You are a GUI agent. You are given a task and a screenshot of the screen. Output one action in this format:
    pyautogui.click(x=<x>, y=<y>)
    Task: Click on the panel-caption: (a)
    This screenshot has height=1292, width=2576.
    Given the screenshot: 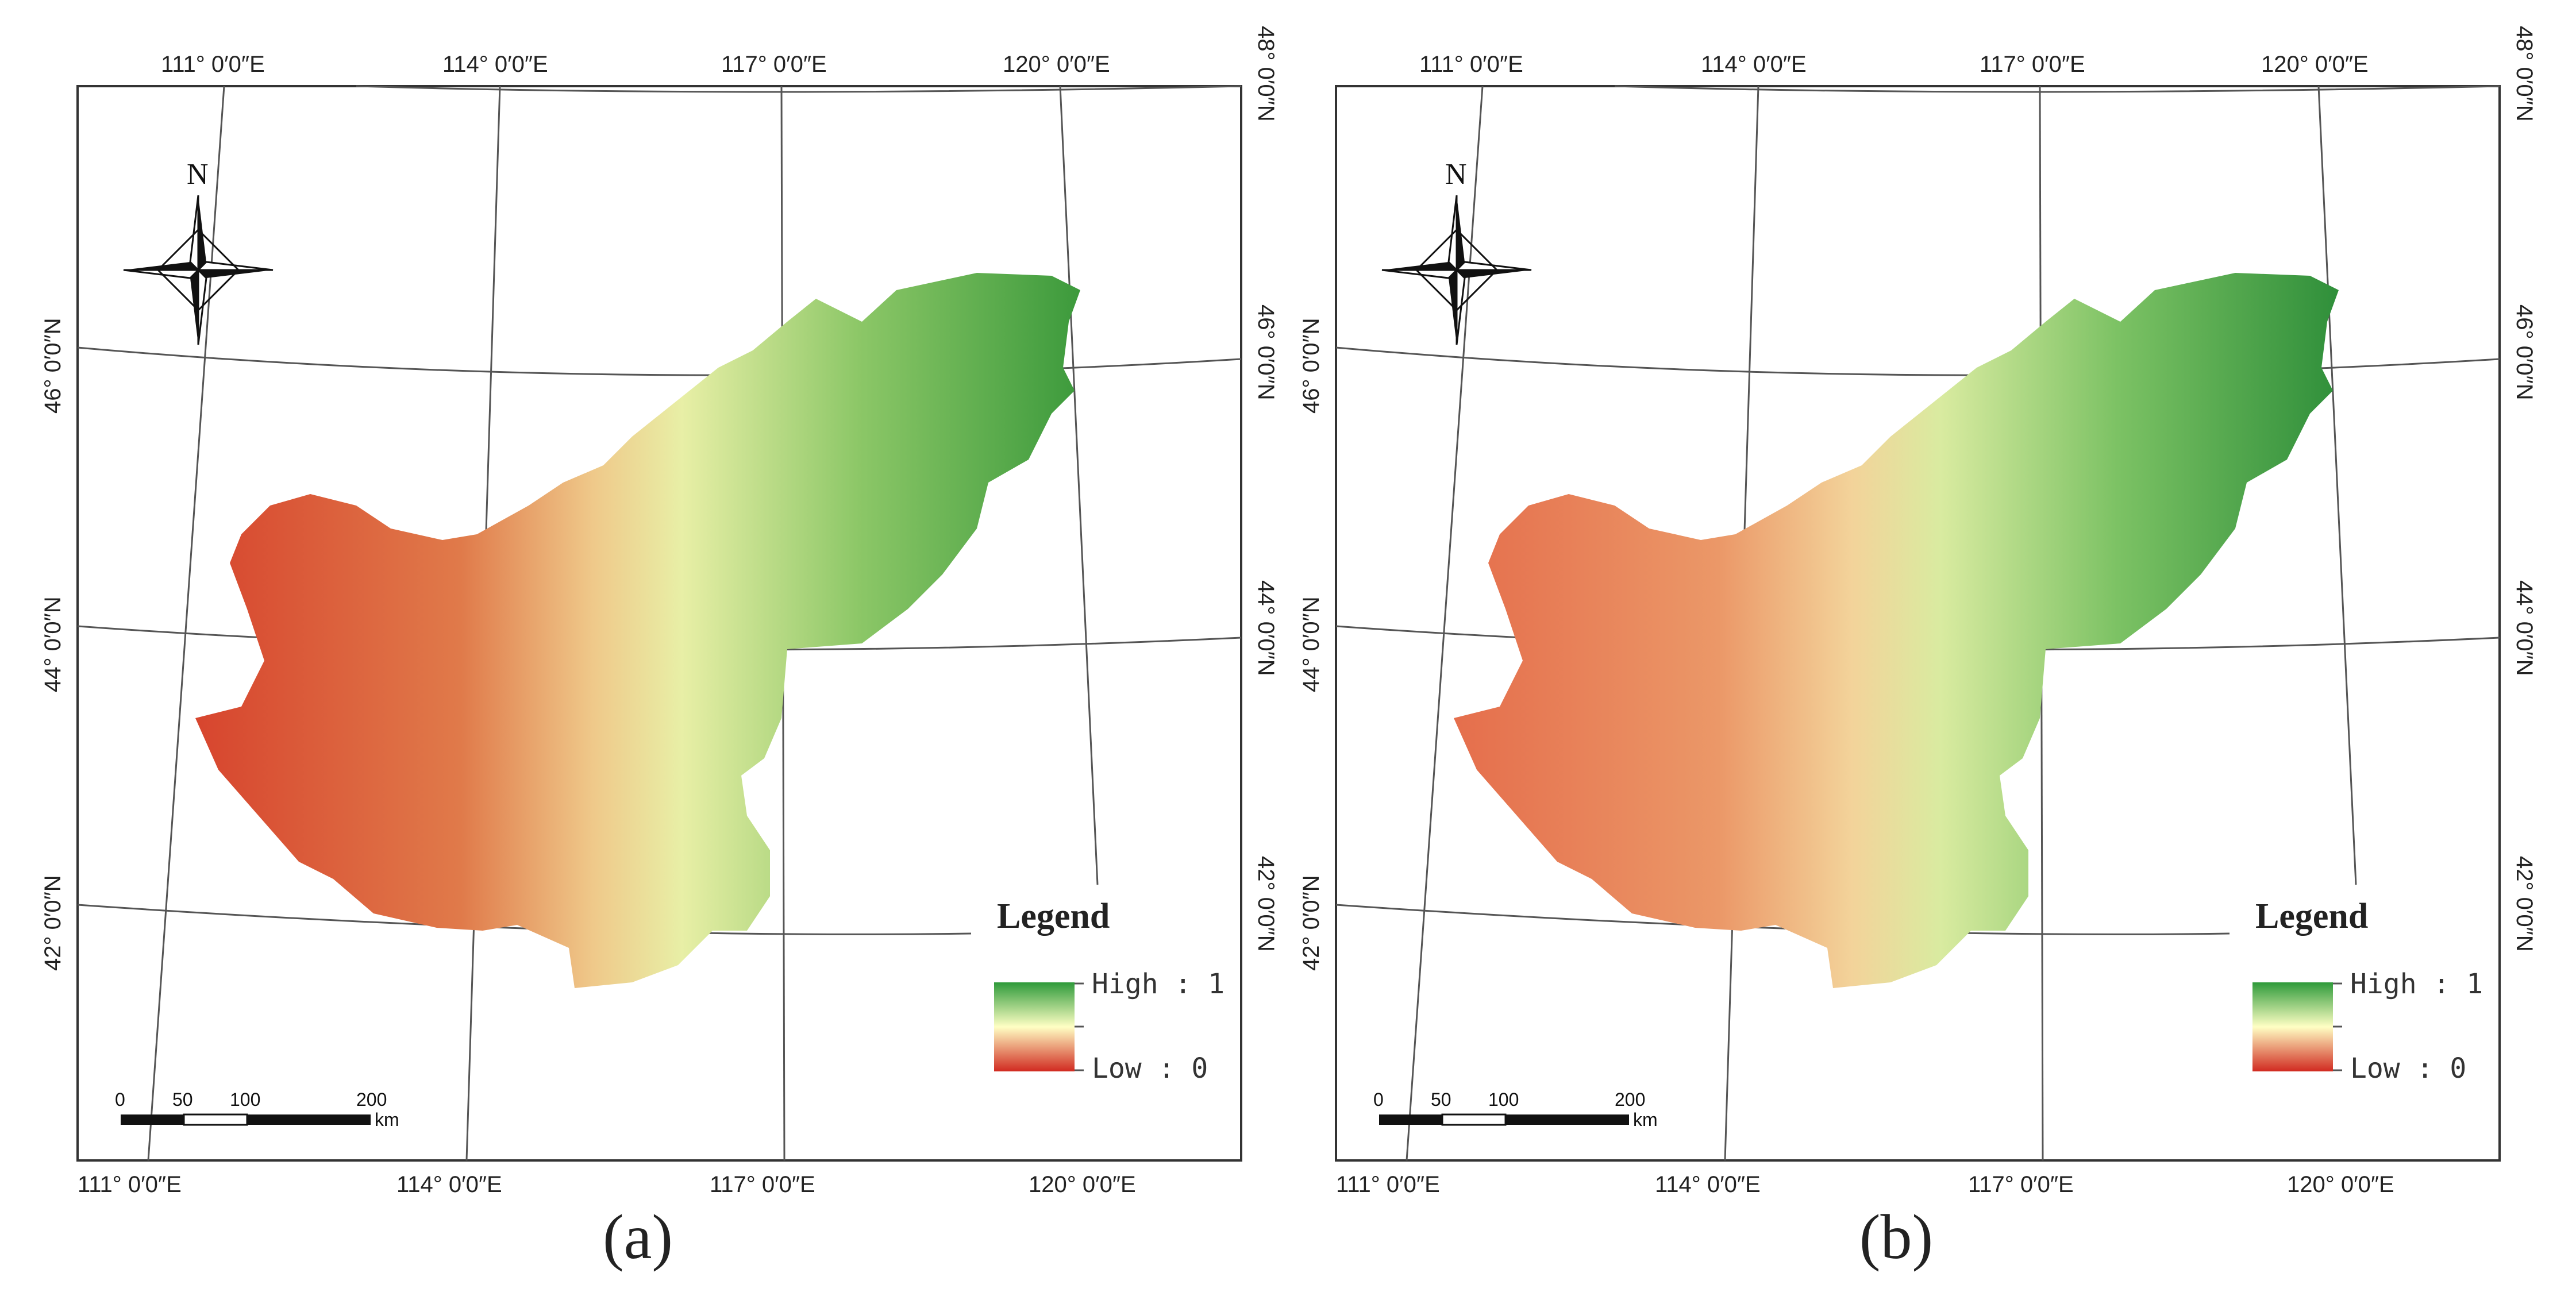 What is the action you would take?
    pyautogui.click(x=637, y=1237)
    